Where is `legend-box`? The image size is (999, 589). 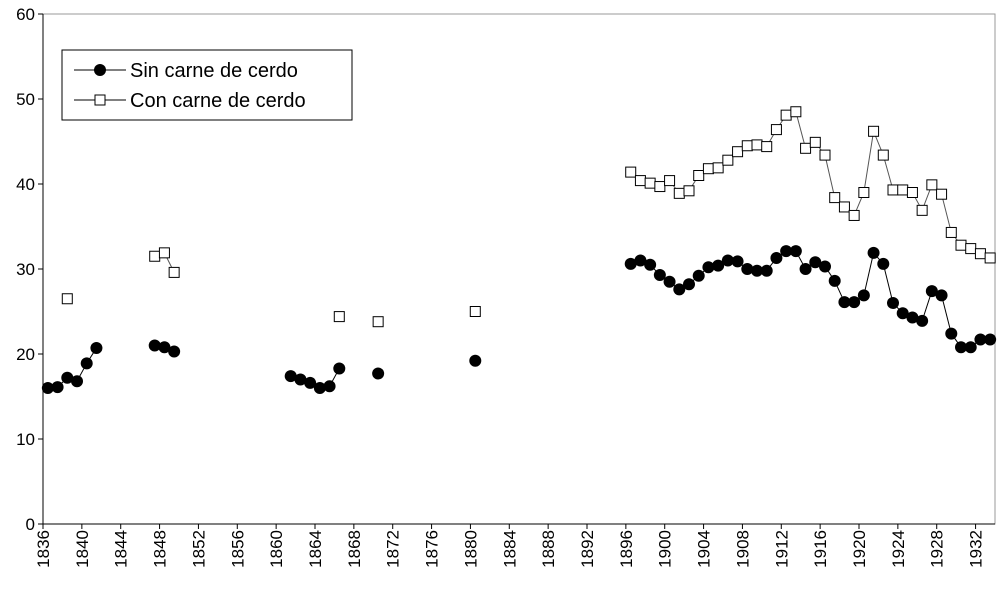 legend-box is located at coordinates (207, 85).